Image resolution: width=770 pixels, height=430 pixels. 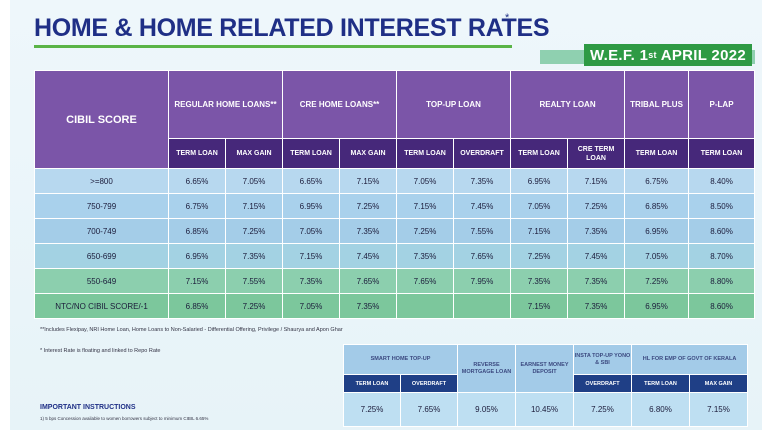 What do you see at coordinates (487, 409) in the screenshot?
I see `product-rate-cell: 9.05%` at bounding box center [487, 409].